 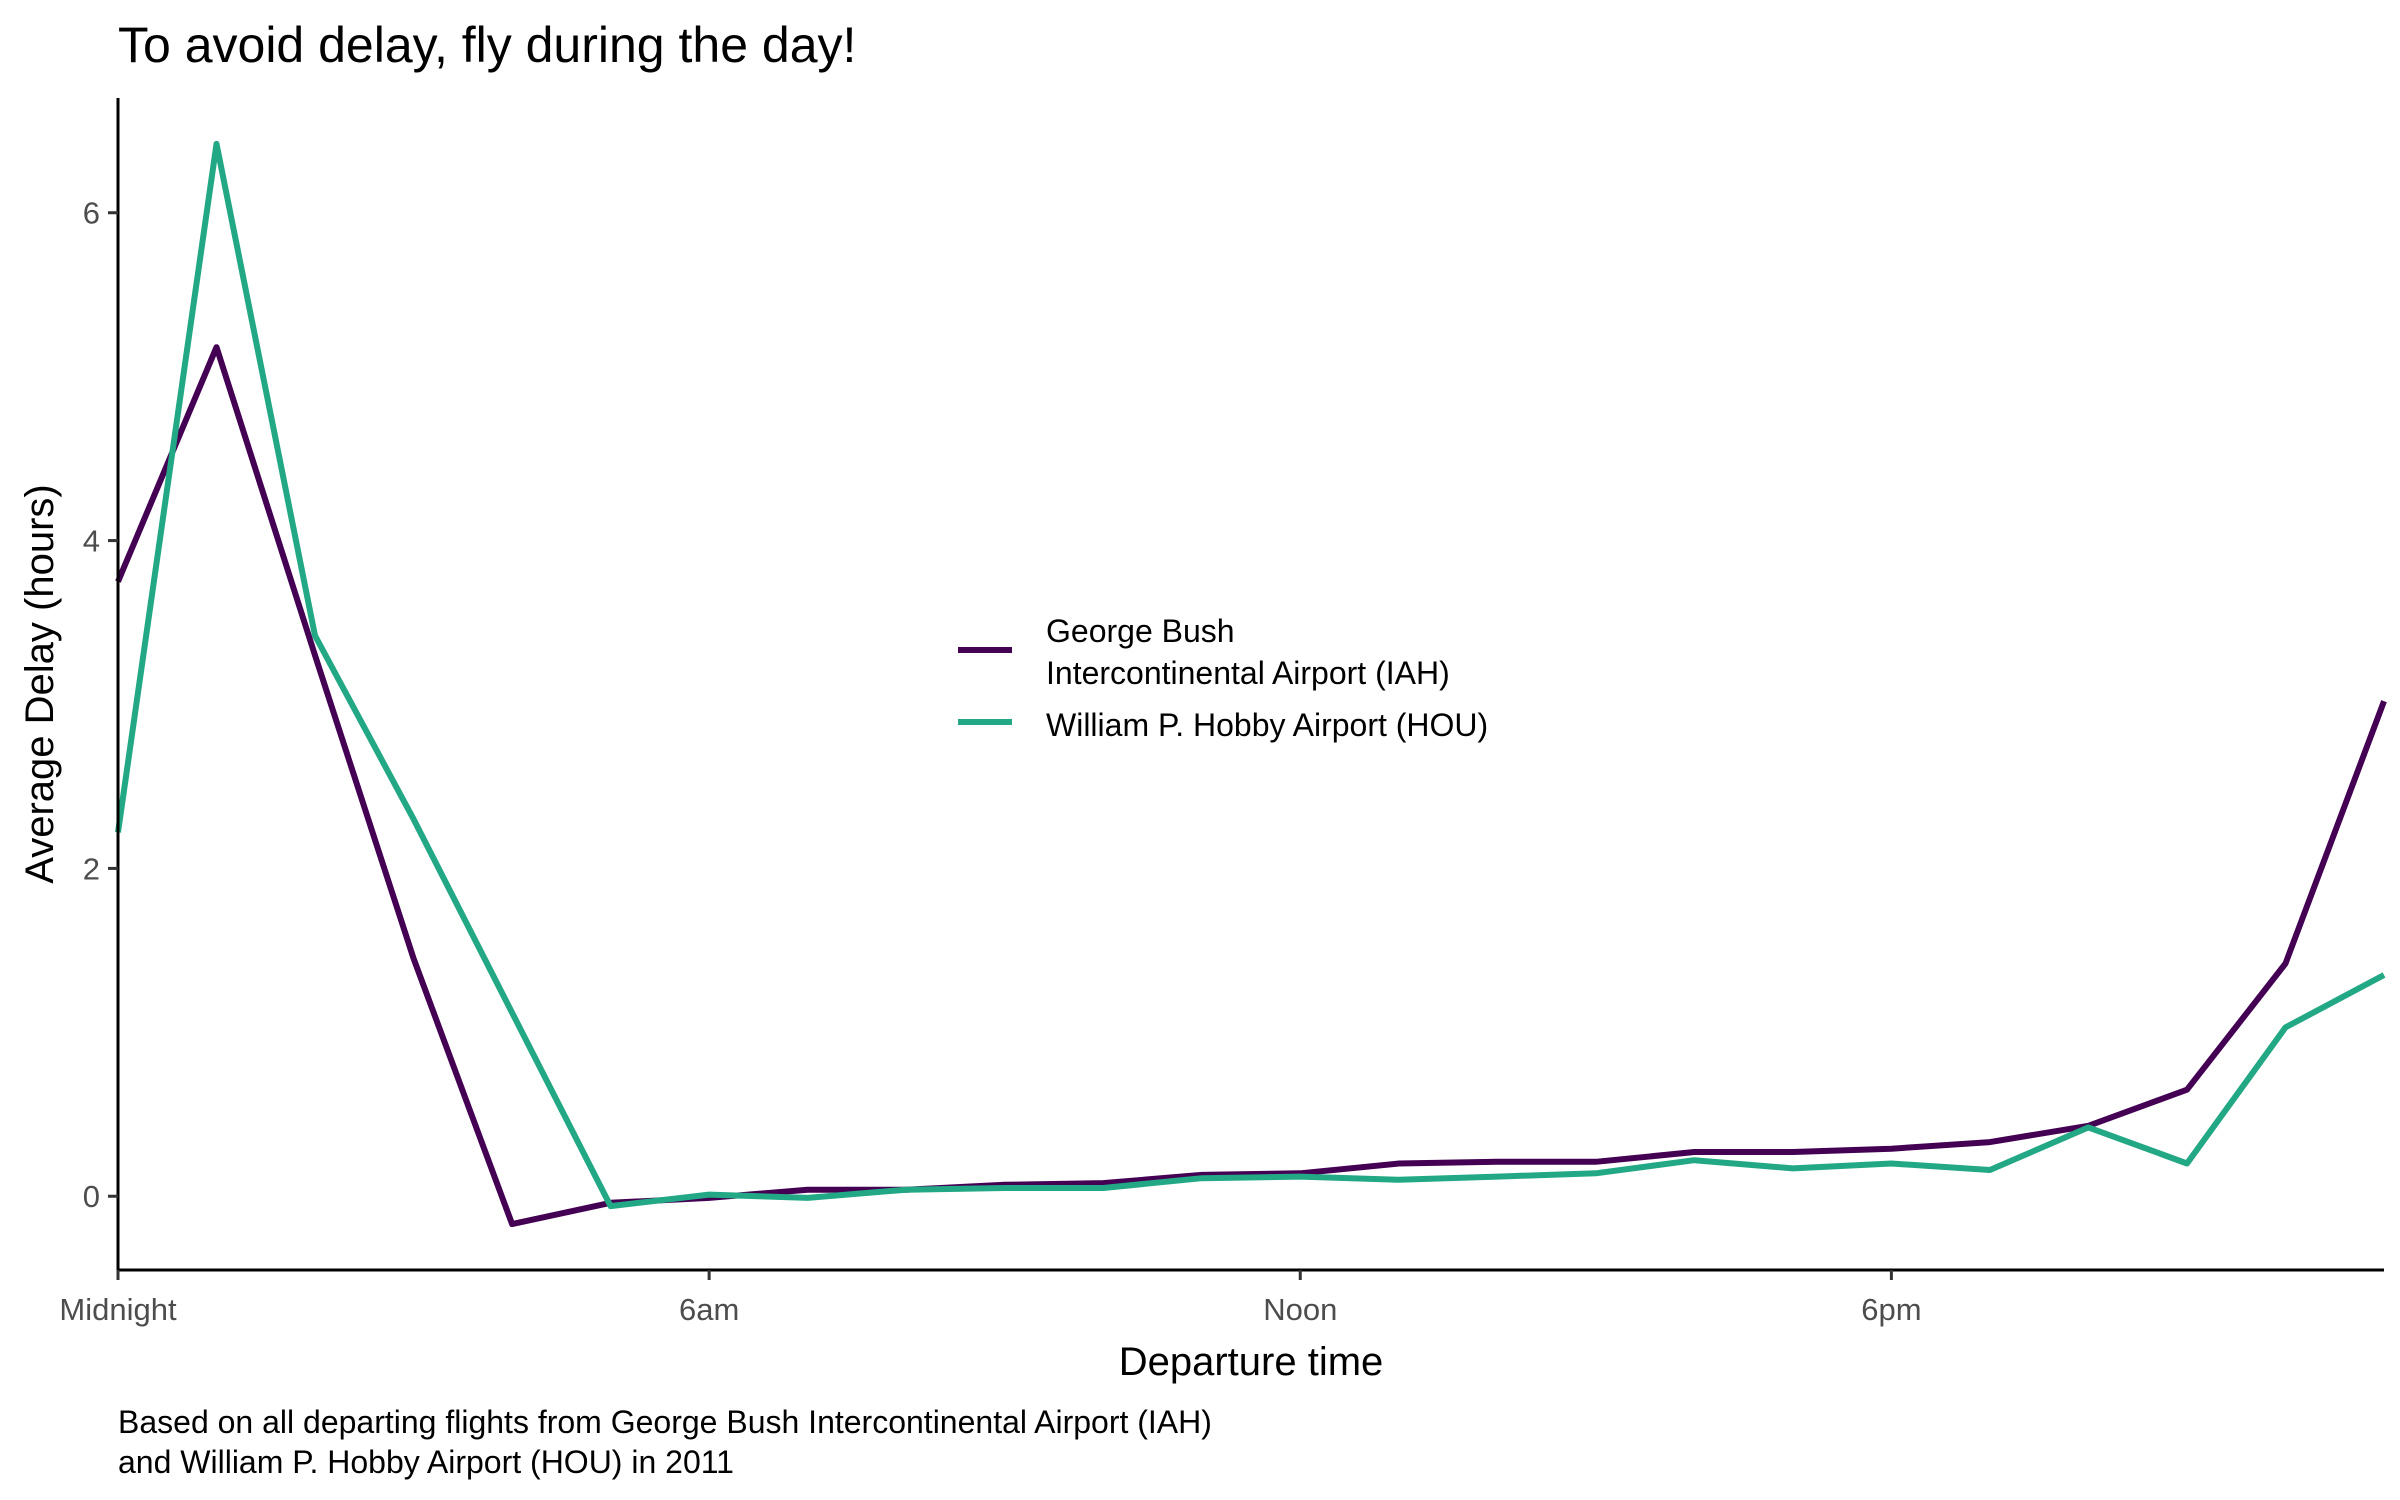 I want to click on y-tick-label-1: 2, so click(x=91, y=868).